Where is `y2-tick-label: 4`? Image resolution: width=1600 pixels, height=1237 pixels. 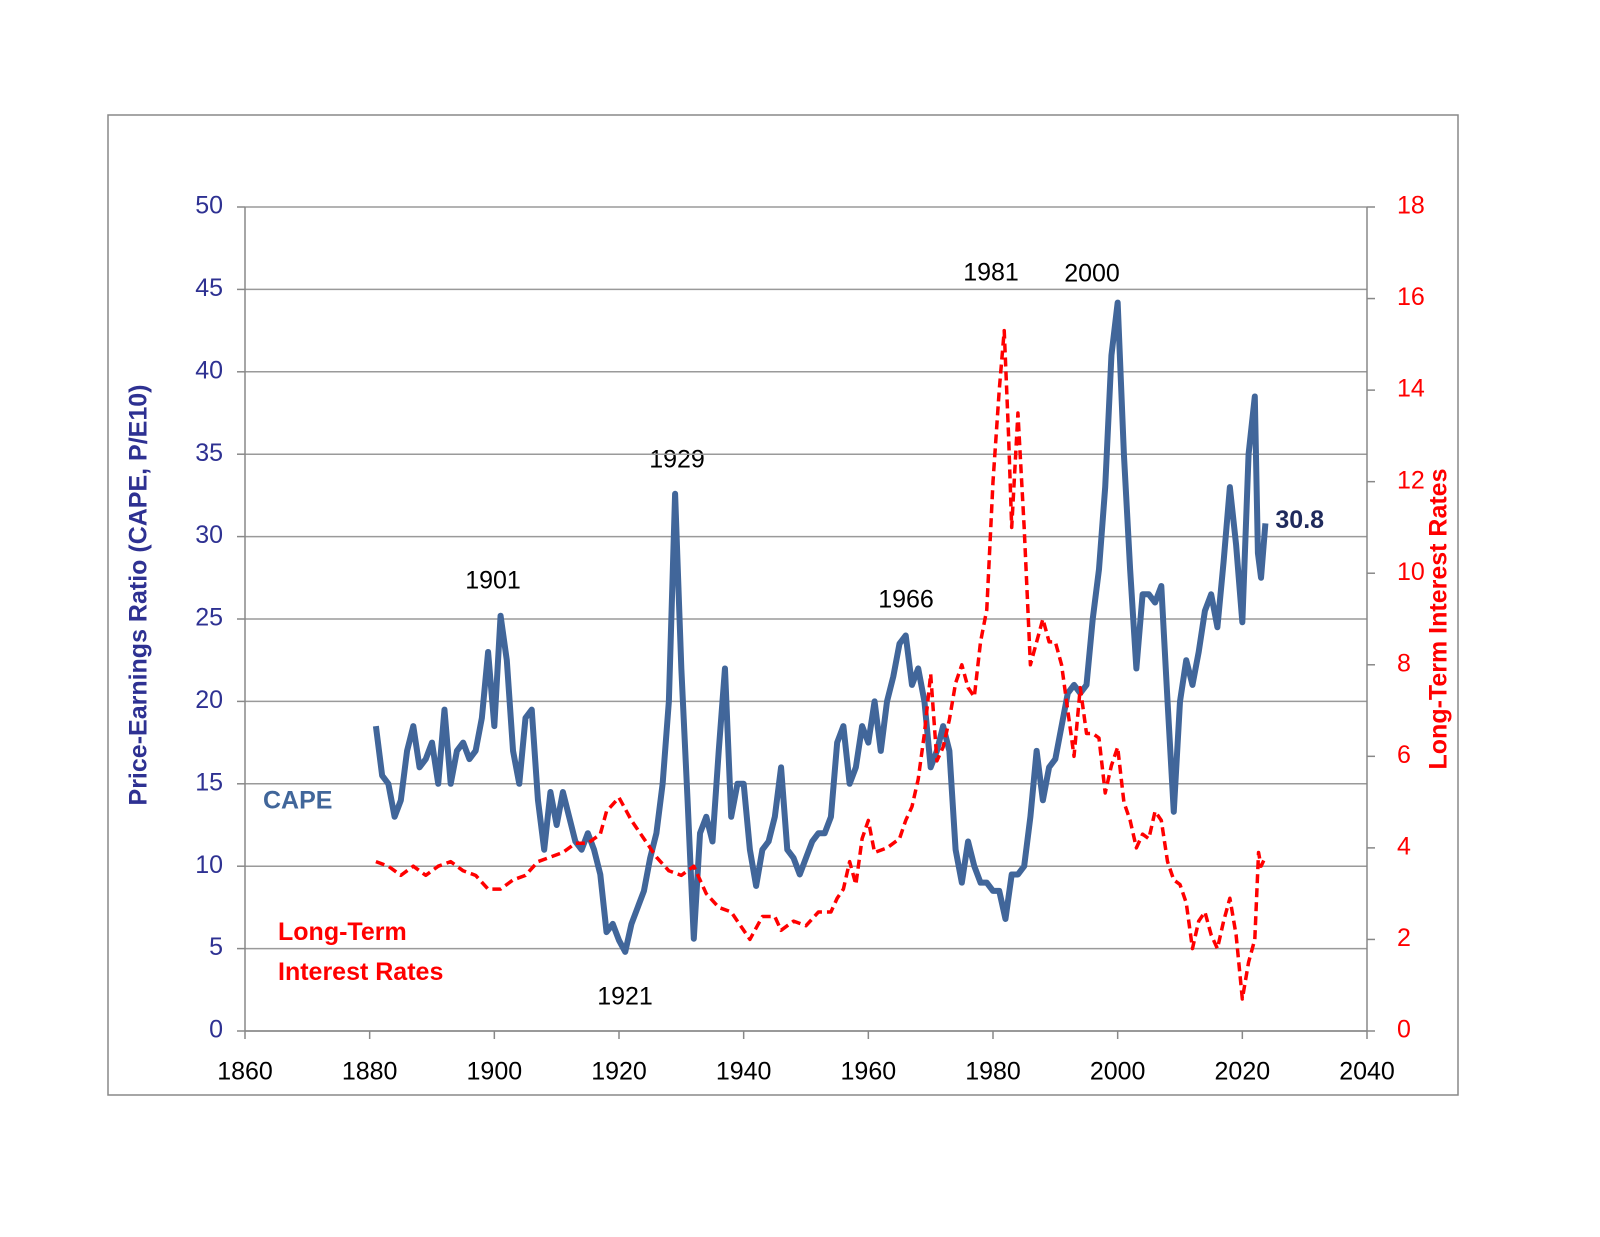 y2-tick-label: 4 is located at coordinates (1404, 846).